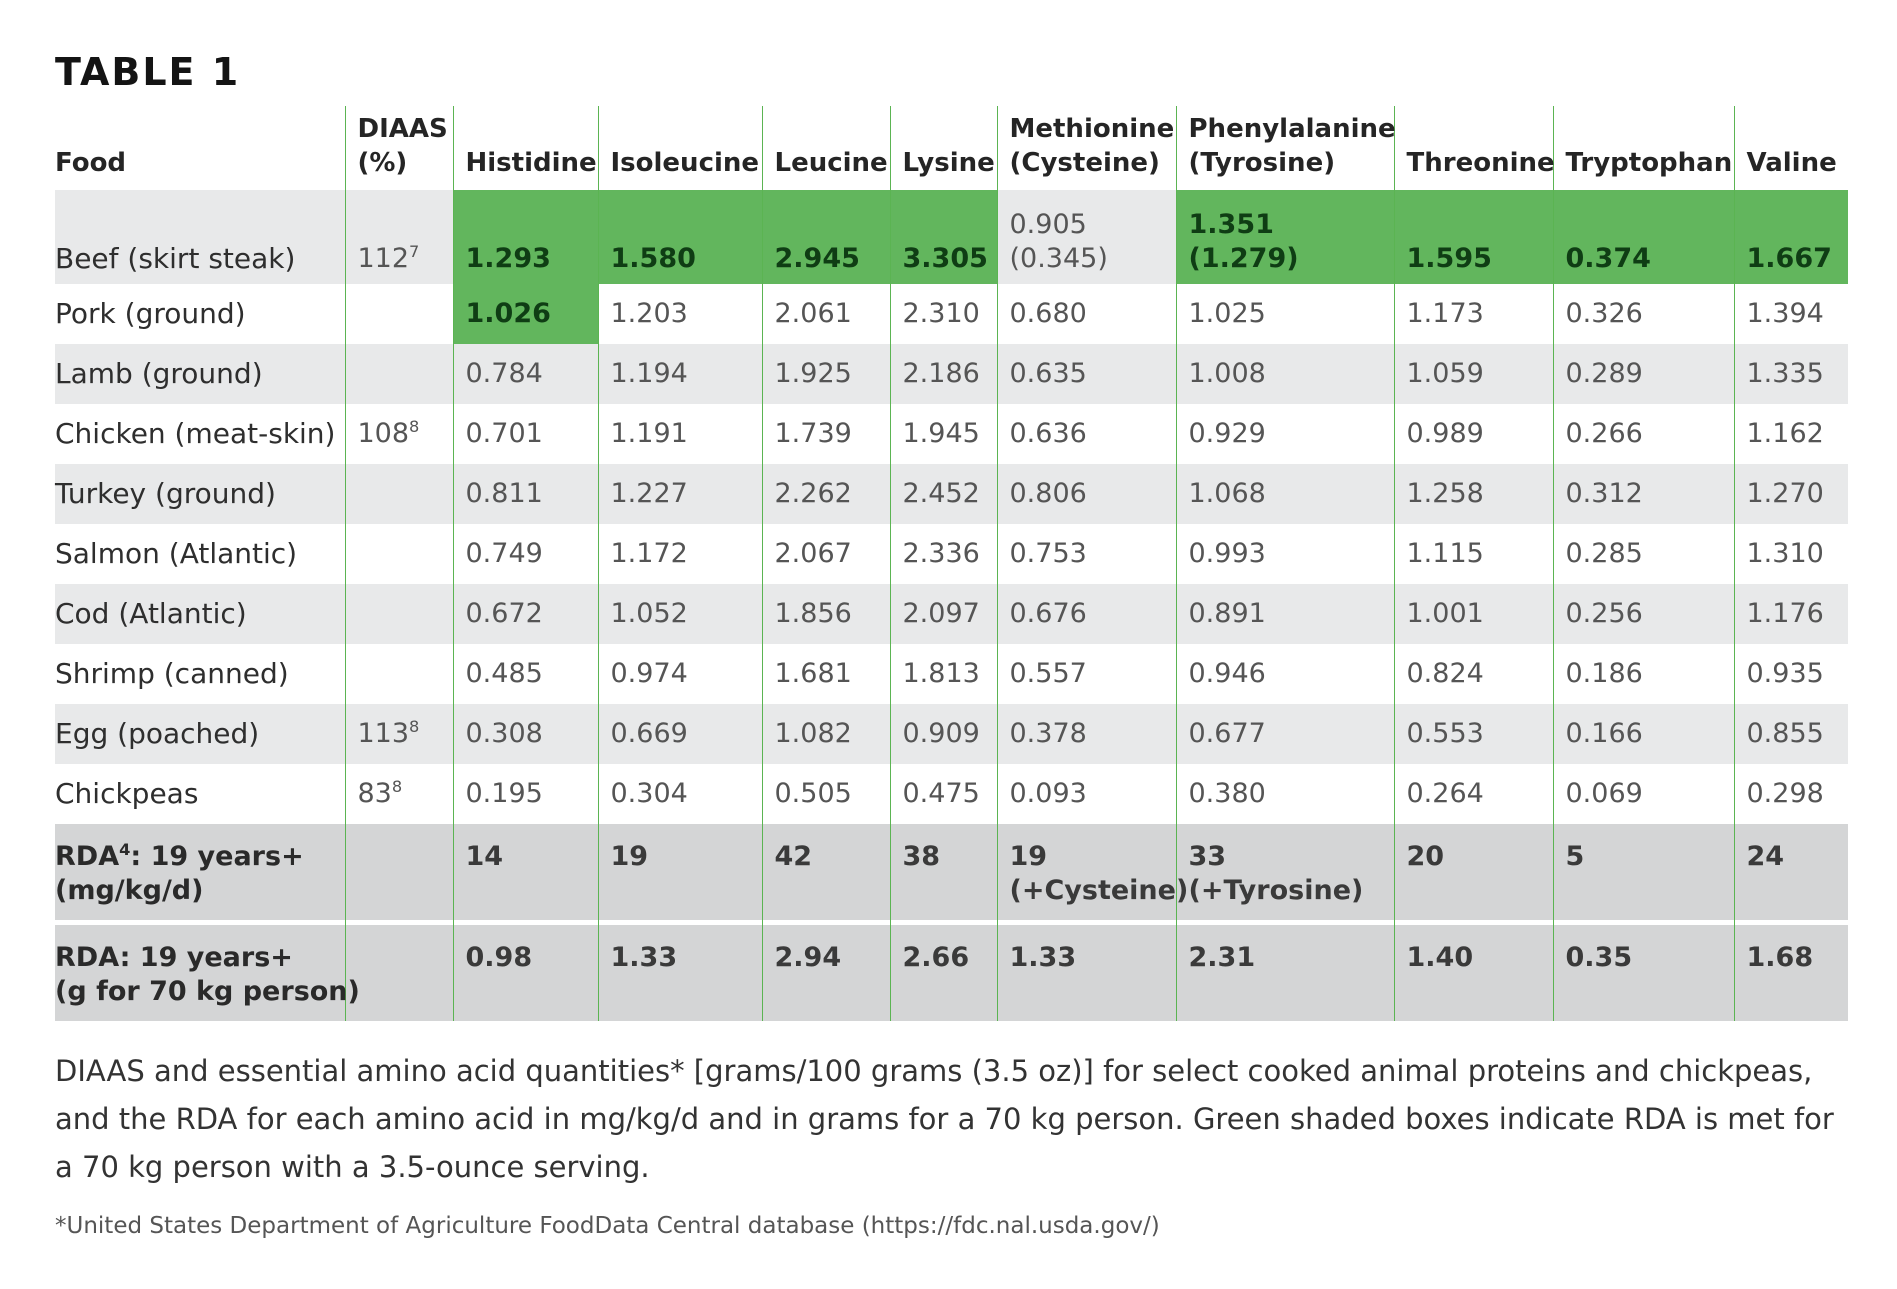 Image resolution: width=1897 pixels, height=1289 pixels. I want to click on food-name: Pork (ground), so click(150, 313).